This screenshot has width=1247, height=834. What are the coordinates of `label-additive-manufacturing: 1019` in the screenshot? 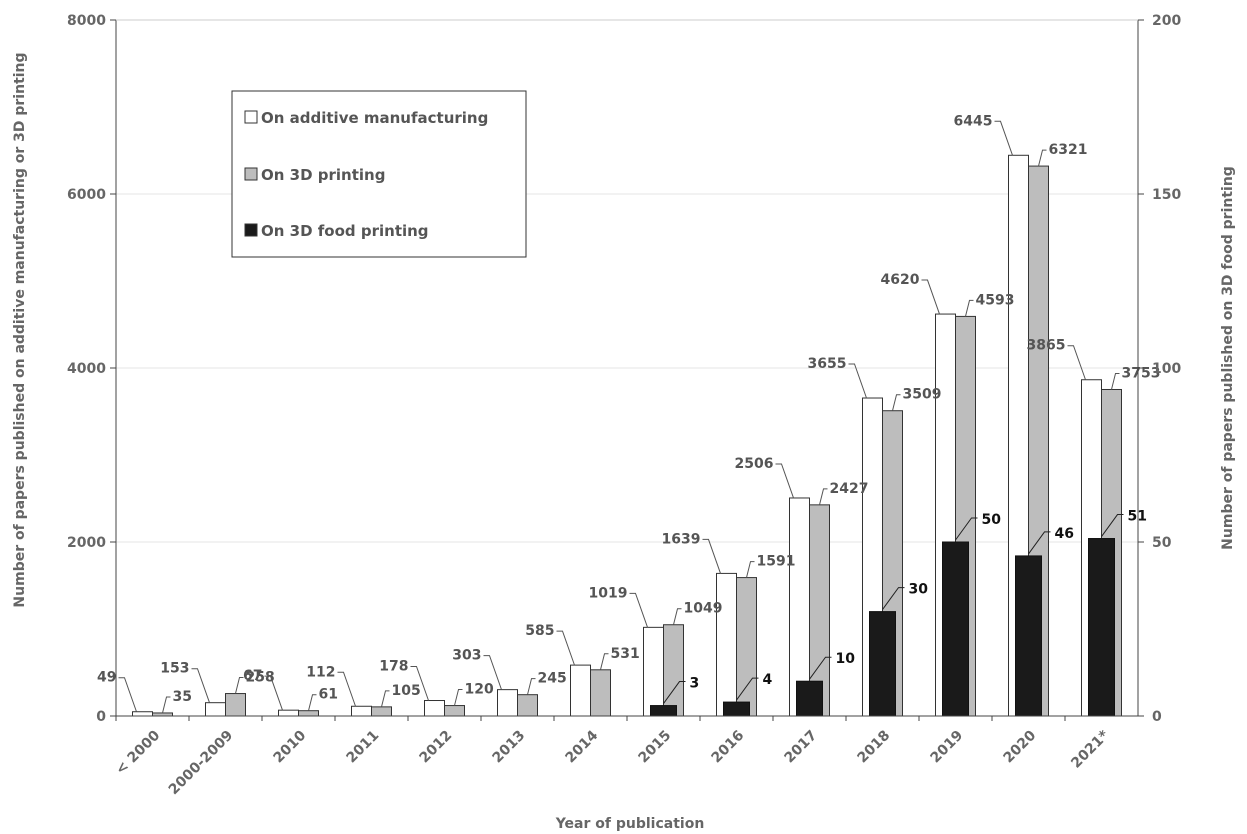 It's located at (608, 593).